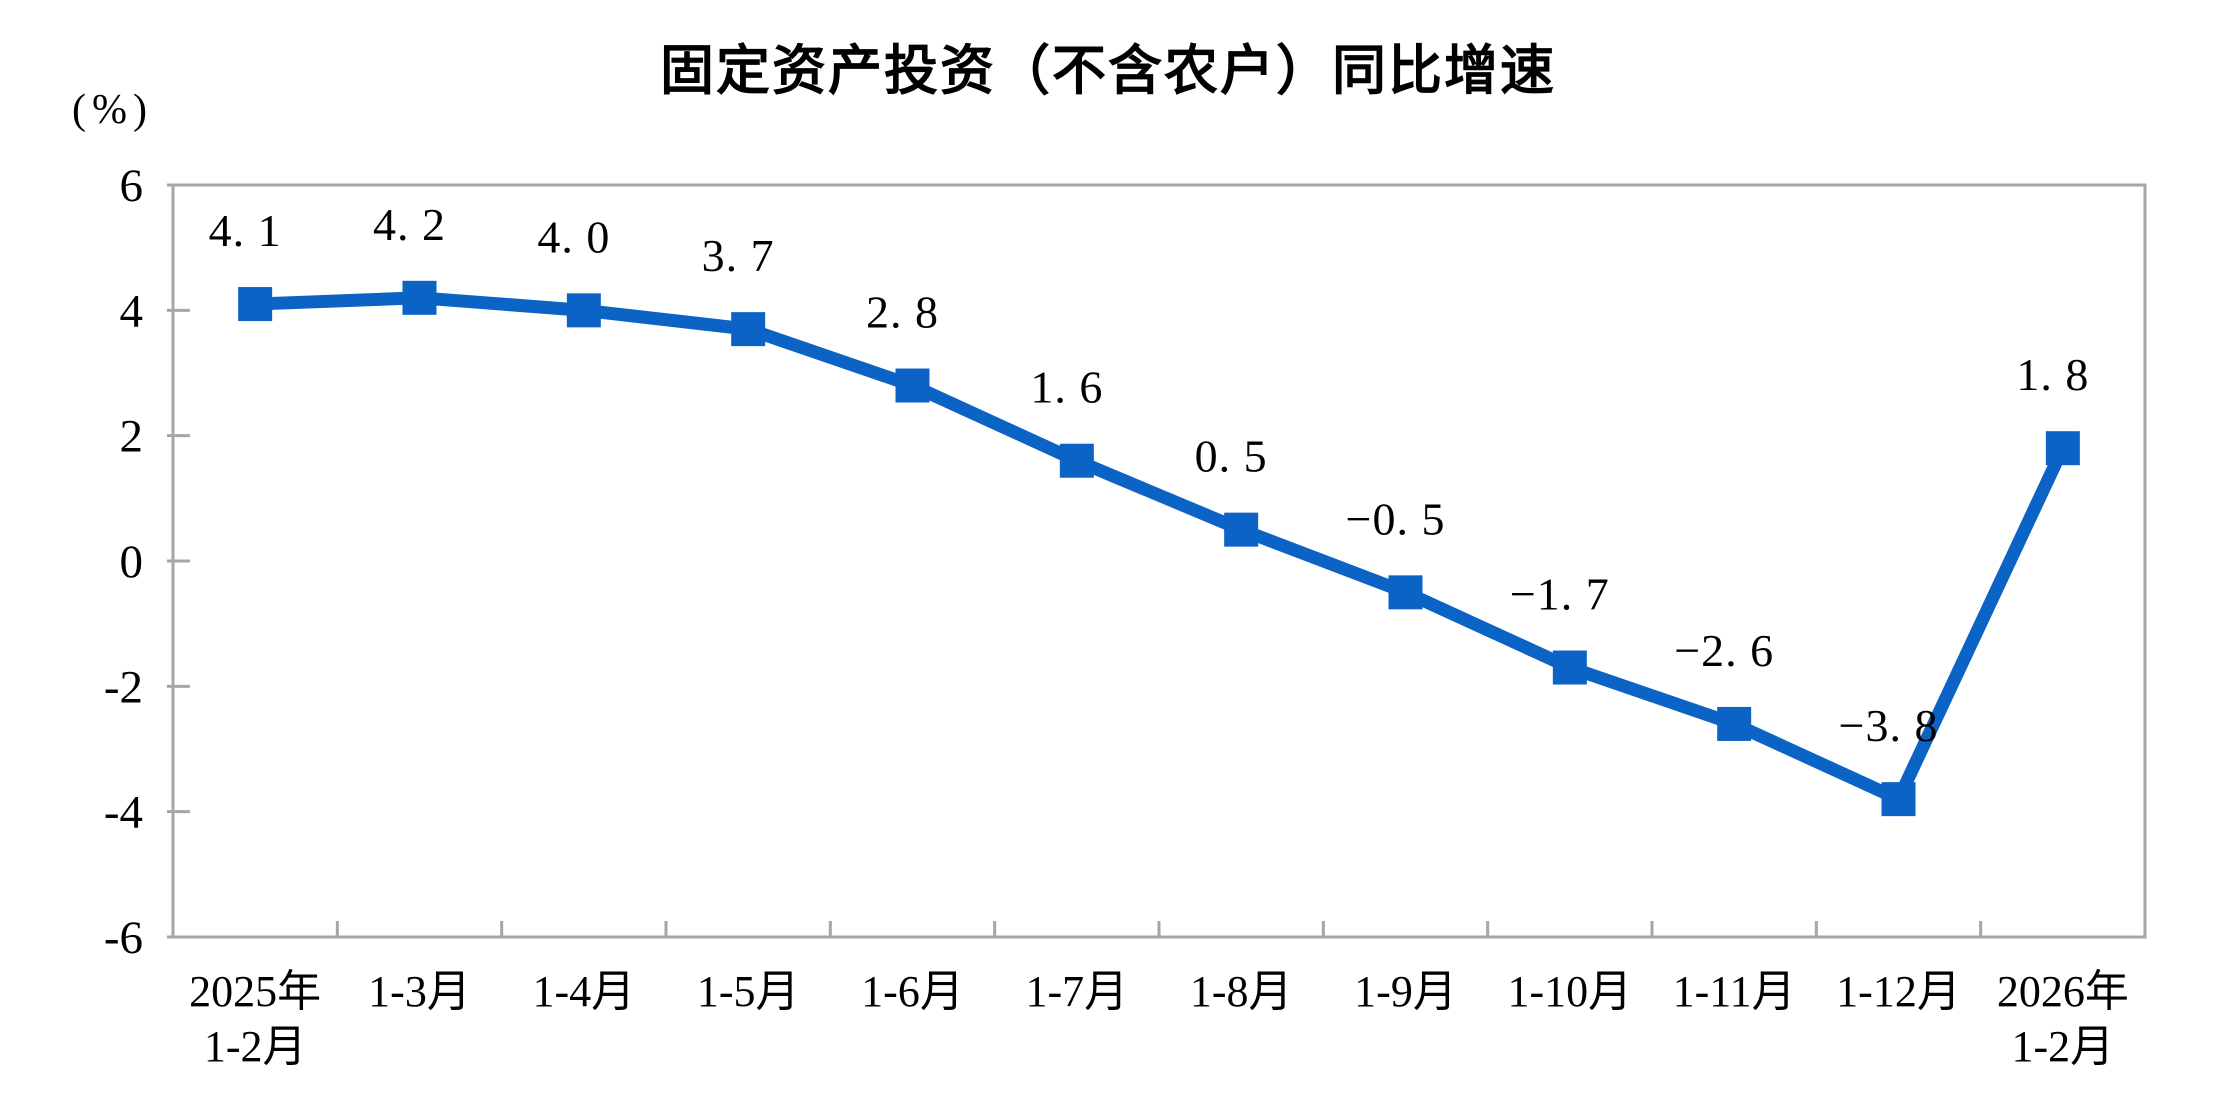 The height and width of the screenshot is (1112, 2216). What do you see at coordinates (1734, 991) in the screenshot?
I see `x-axis-category-label: 1-11月` at bounding box center [1734, 991].